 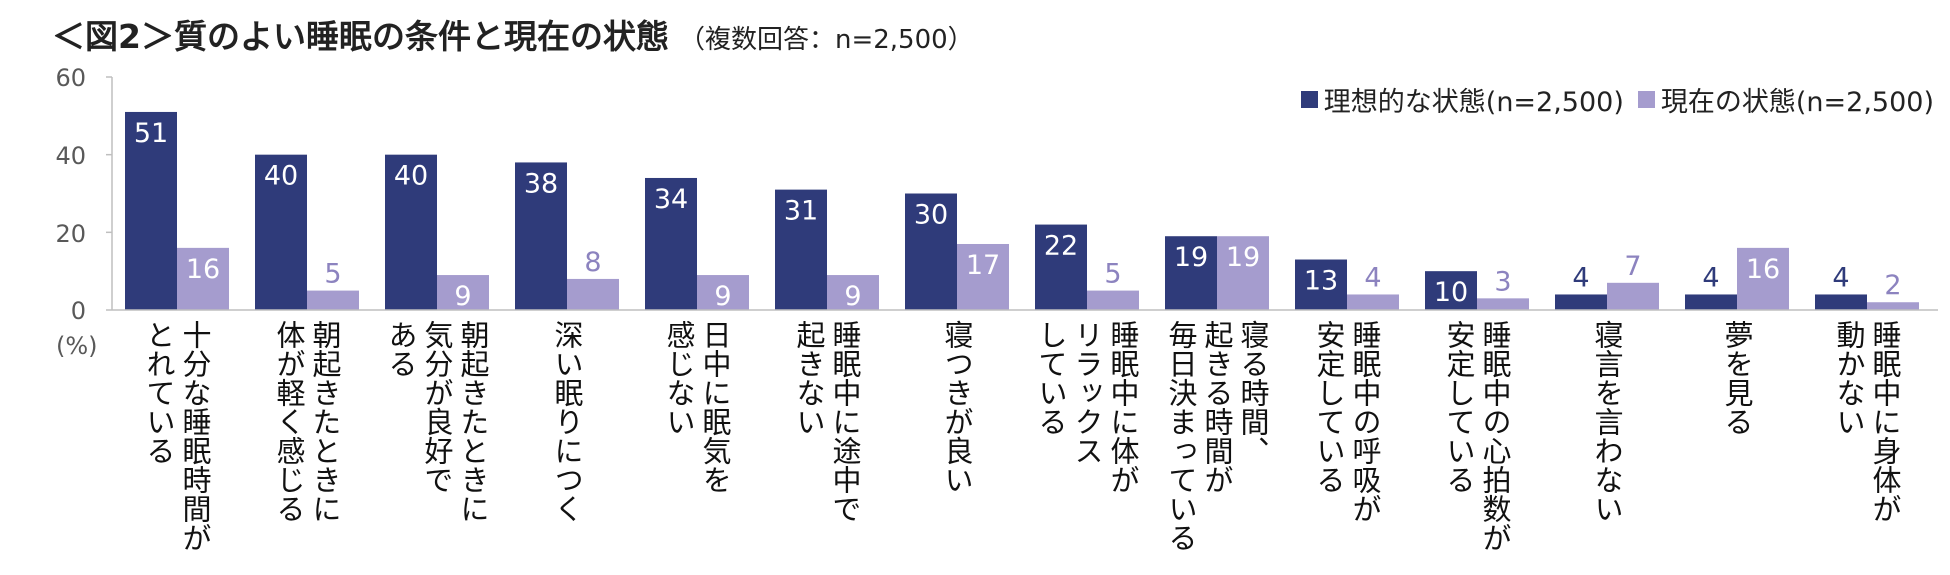 What do you see at coordinates (1061, 246) in the screenshot?
I see `data-label-ideal: 22` at bounding box center [1061, 246].